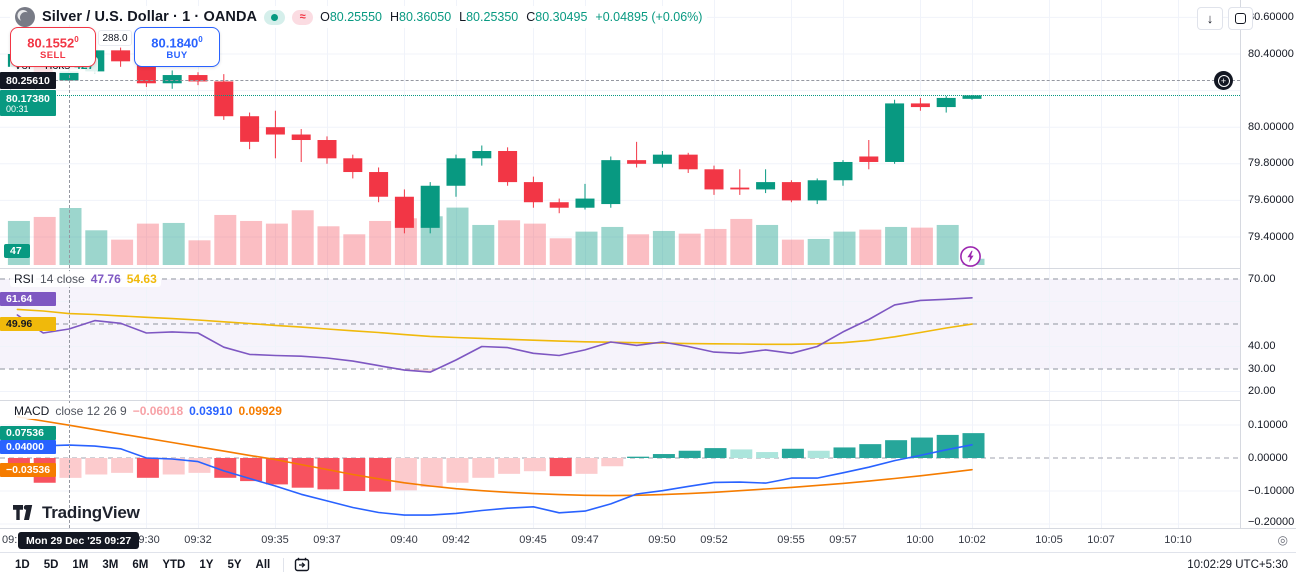 This screenshot has width=1296, height=576. What do you see at coordinates (494, 334) in the screenshot?
I see `rsi-lines-layer` at bounding box center [494, 334].